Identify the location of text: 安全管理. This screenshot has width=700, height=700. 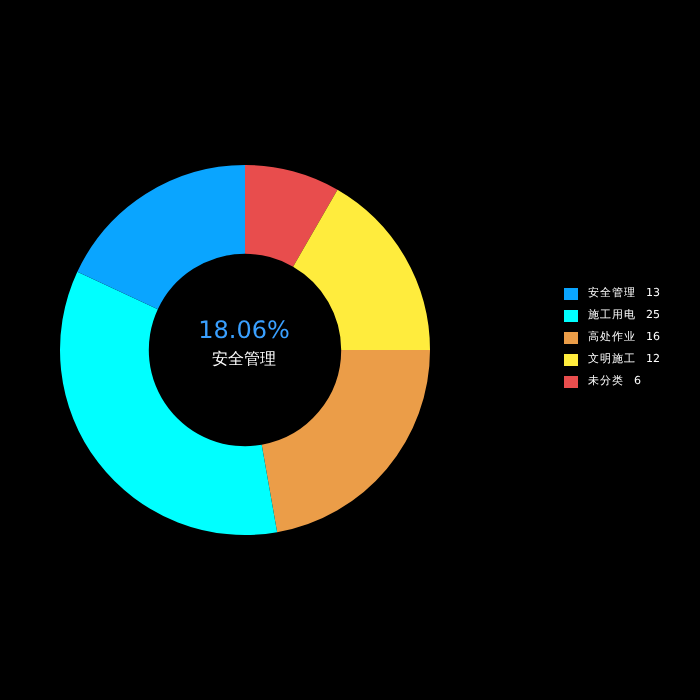
(244, 359).